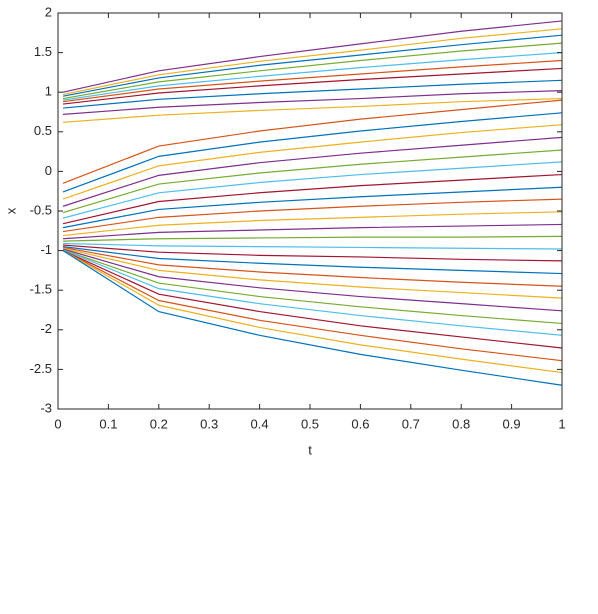  Describe the element at coordinates (209, 423) in the screenshot. I see `x-tick-label: 0.3` at that location.